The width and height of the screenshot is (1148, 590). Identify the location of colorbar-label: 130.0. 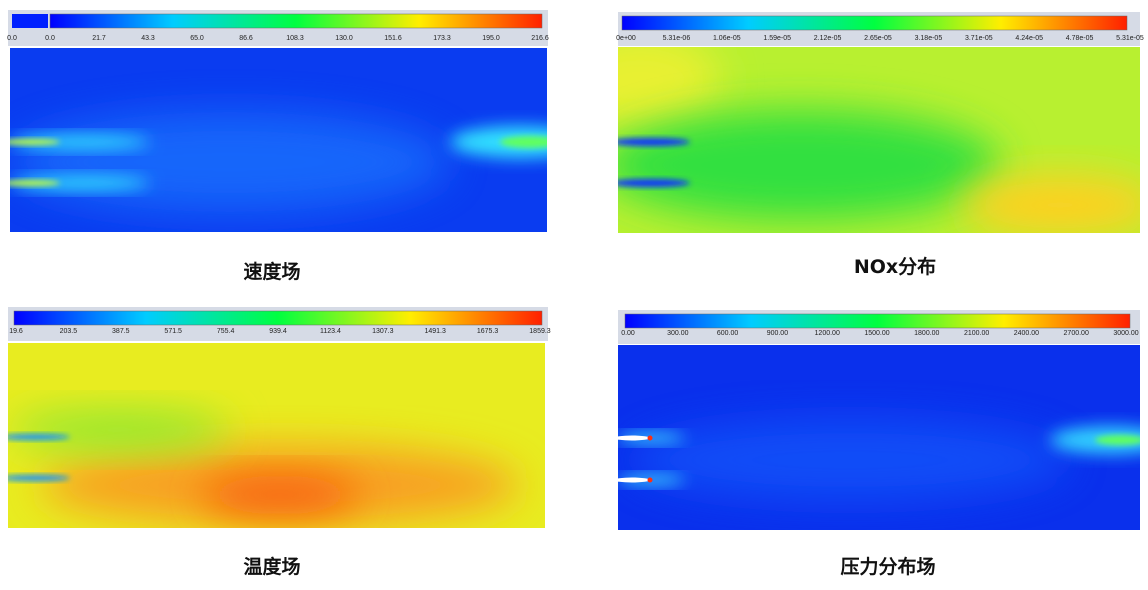
(344, 38).